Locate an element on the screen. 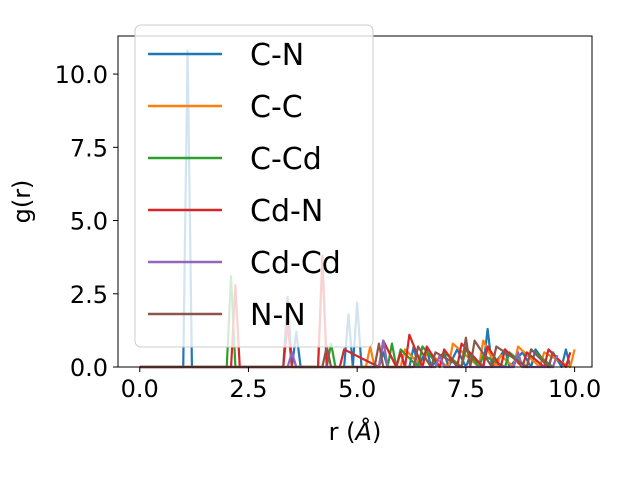  legend-label: N-N is located at coordinates (278, 315).